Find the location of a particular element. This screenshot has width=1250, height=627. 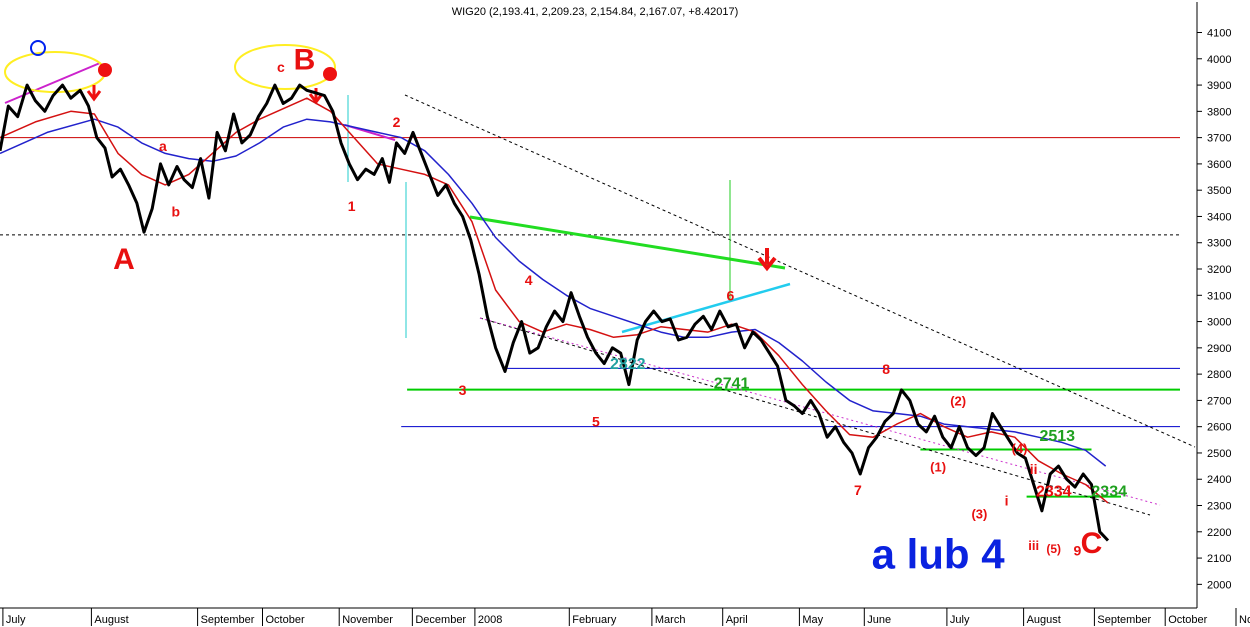

annotation-label: 7 is located at coordinates (858, 490).